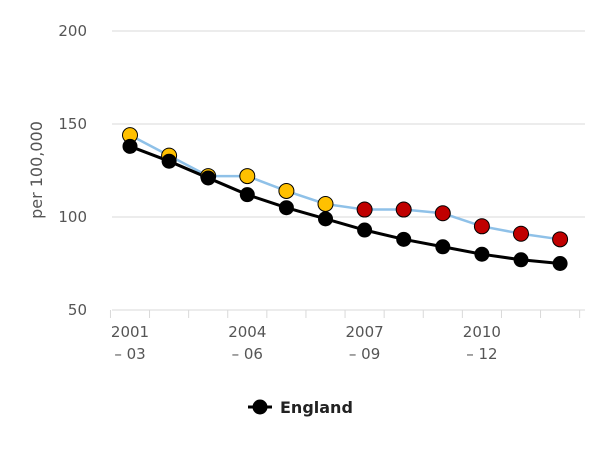 Image resolution: width=600 pixels, height=449 pixels. What do you see at coordinates (129, 354) in the screenshot?
I see `x-tick-label-sub: – 03` at bounding box center [129, 354].